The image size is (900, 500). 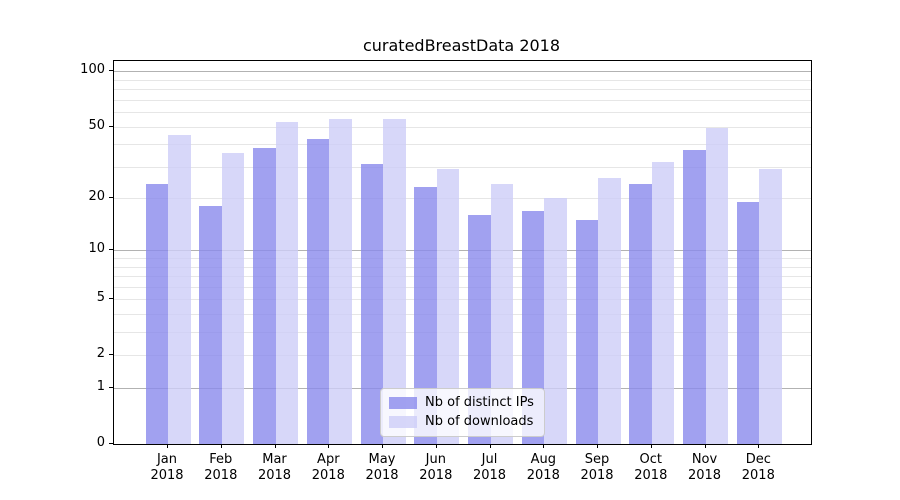 I want to click on x-tick-label-line: Aug, so click(x=543, y=459).